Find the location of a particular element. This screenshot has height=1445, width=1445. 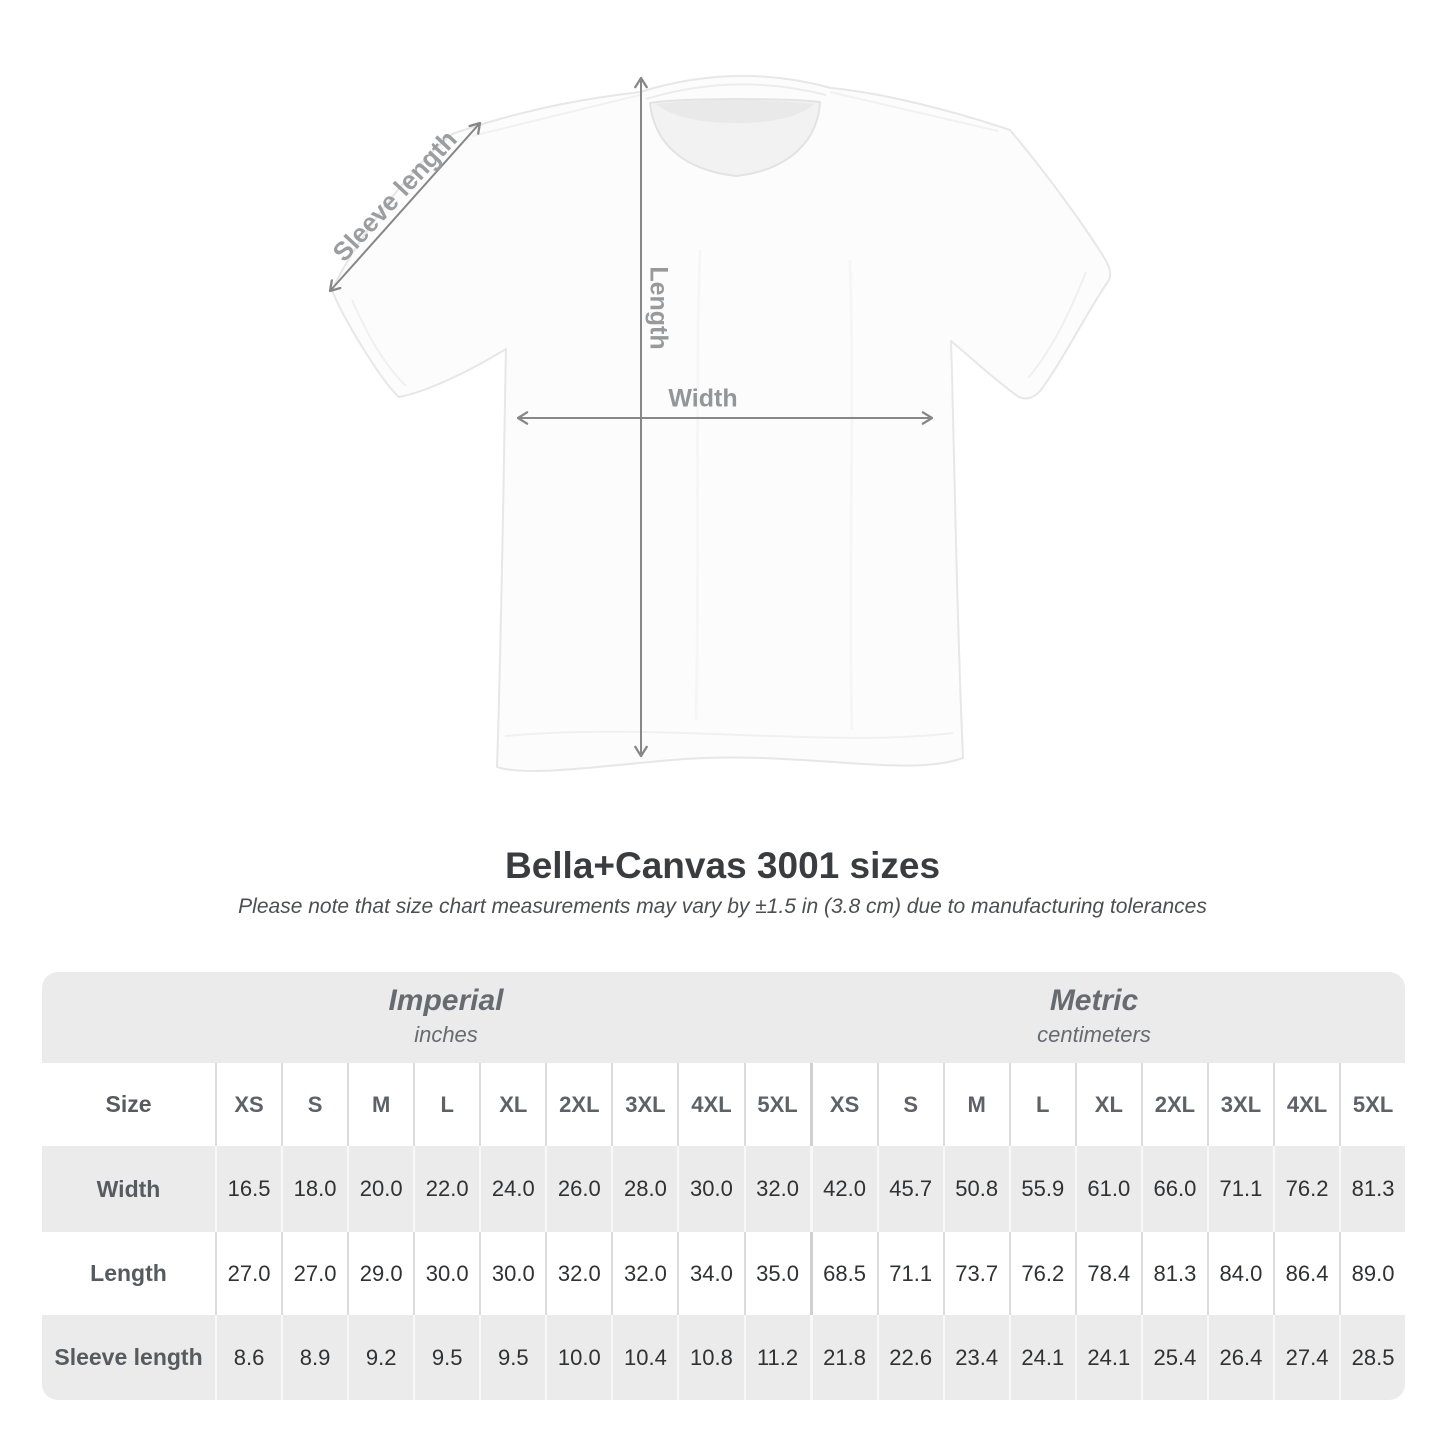

sleeve-length-arrow is located at coordinates (405, 207).